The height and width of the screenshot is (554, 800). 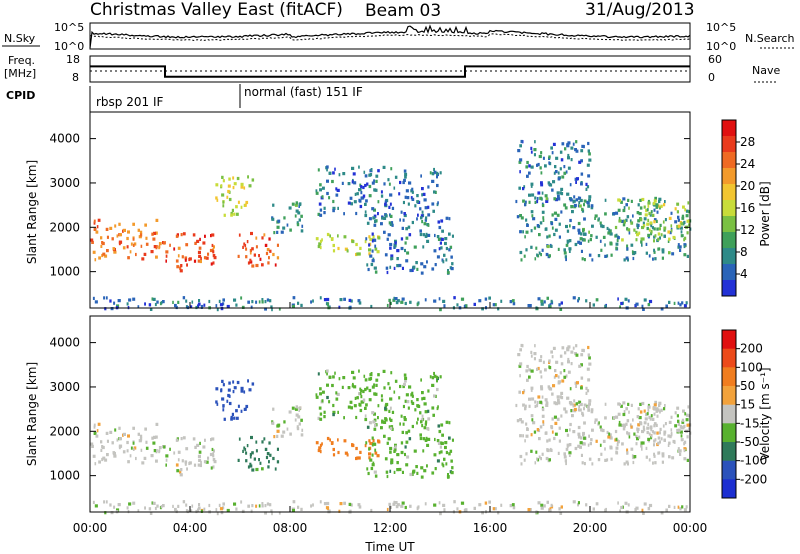 What do you see at coordinates (747, 186) in the screenshot?
I see `colorbar-tick-label: 20` at bounding box center [747, 186].